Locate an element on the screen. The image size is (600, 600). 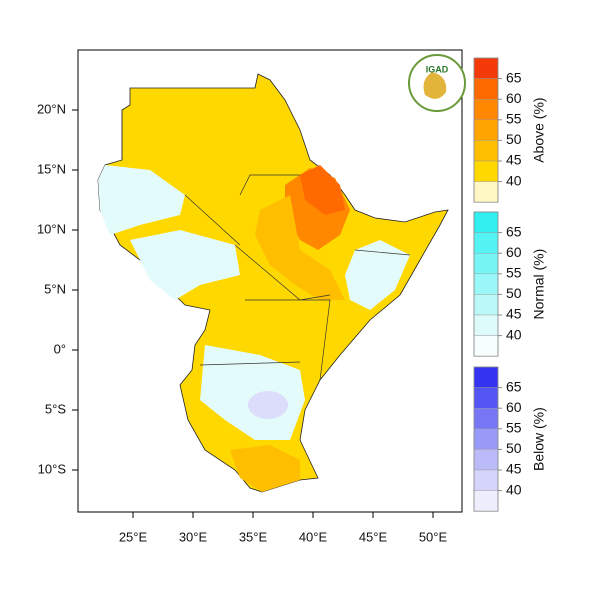
y-tick-label: 20°N is located at coordinates (51, 108).